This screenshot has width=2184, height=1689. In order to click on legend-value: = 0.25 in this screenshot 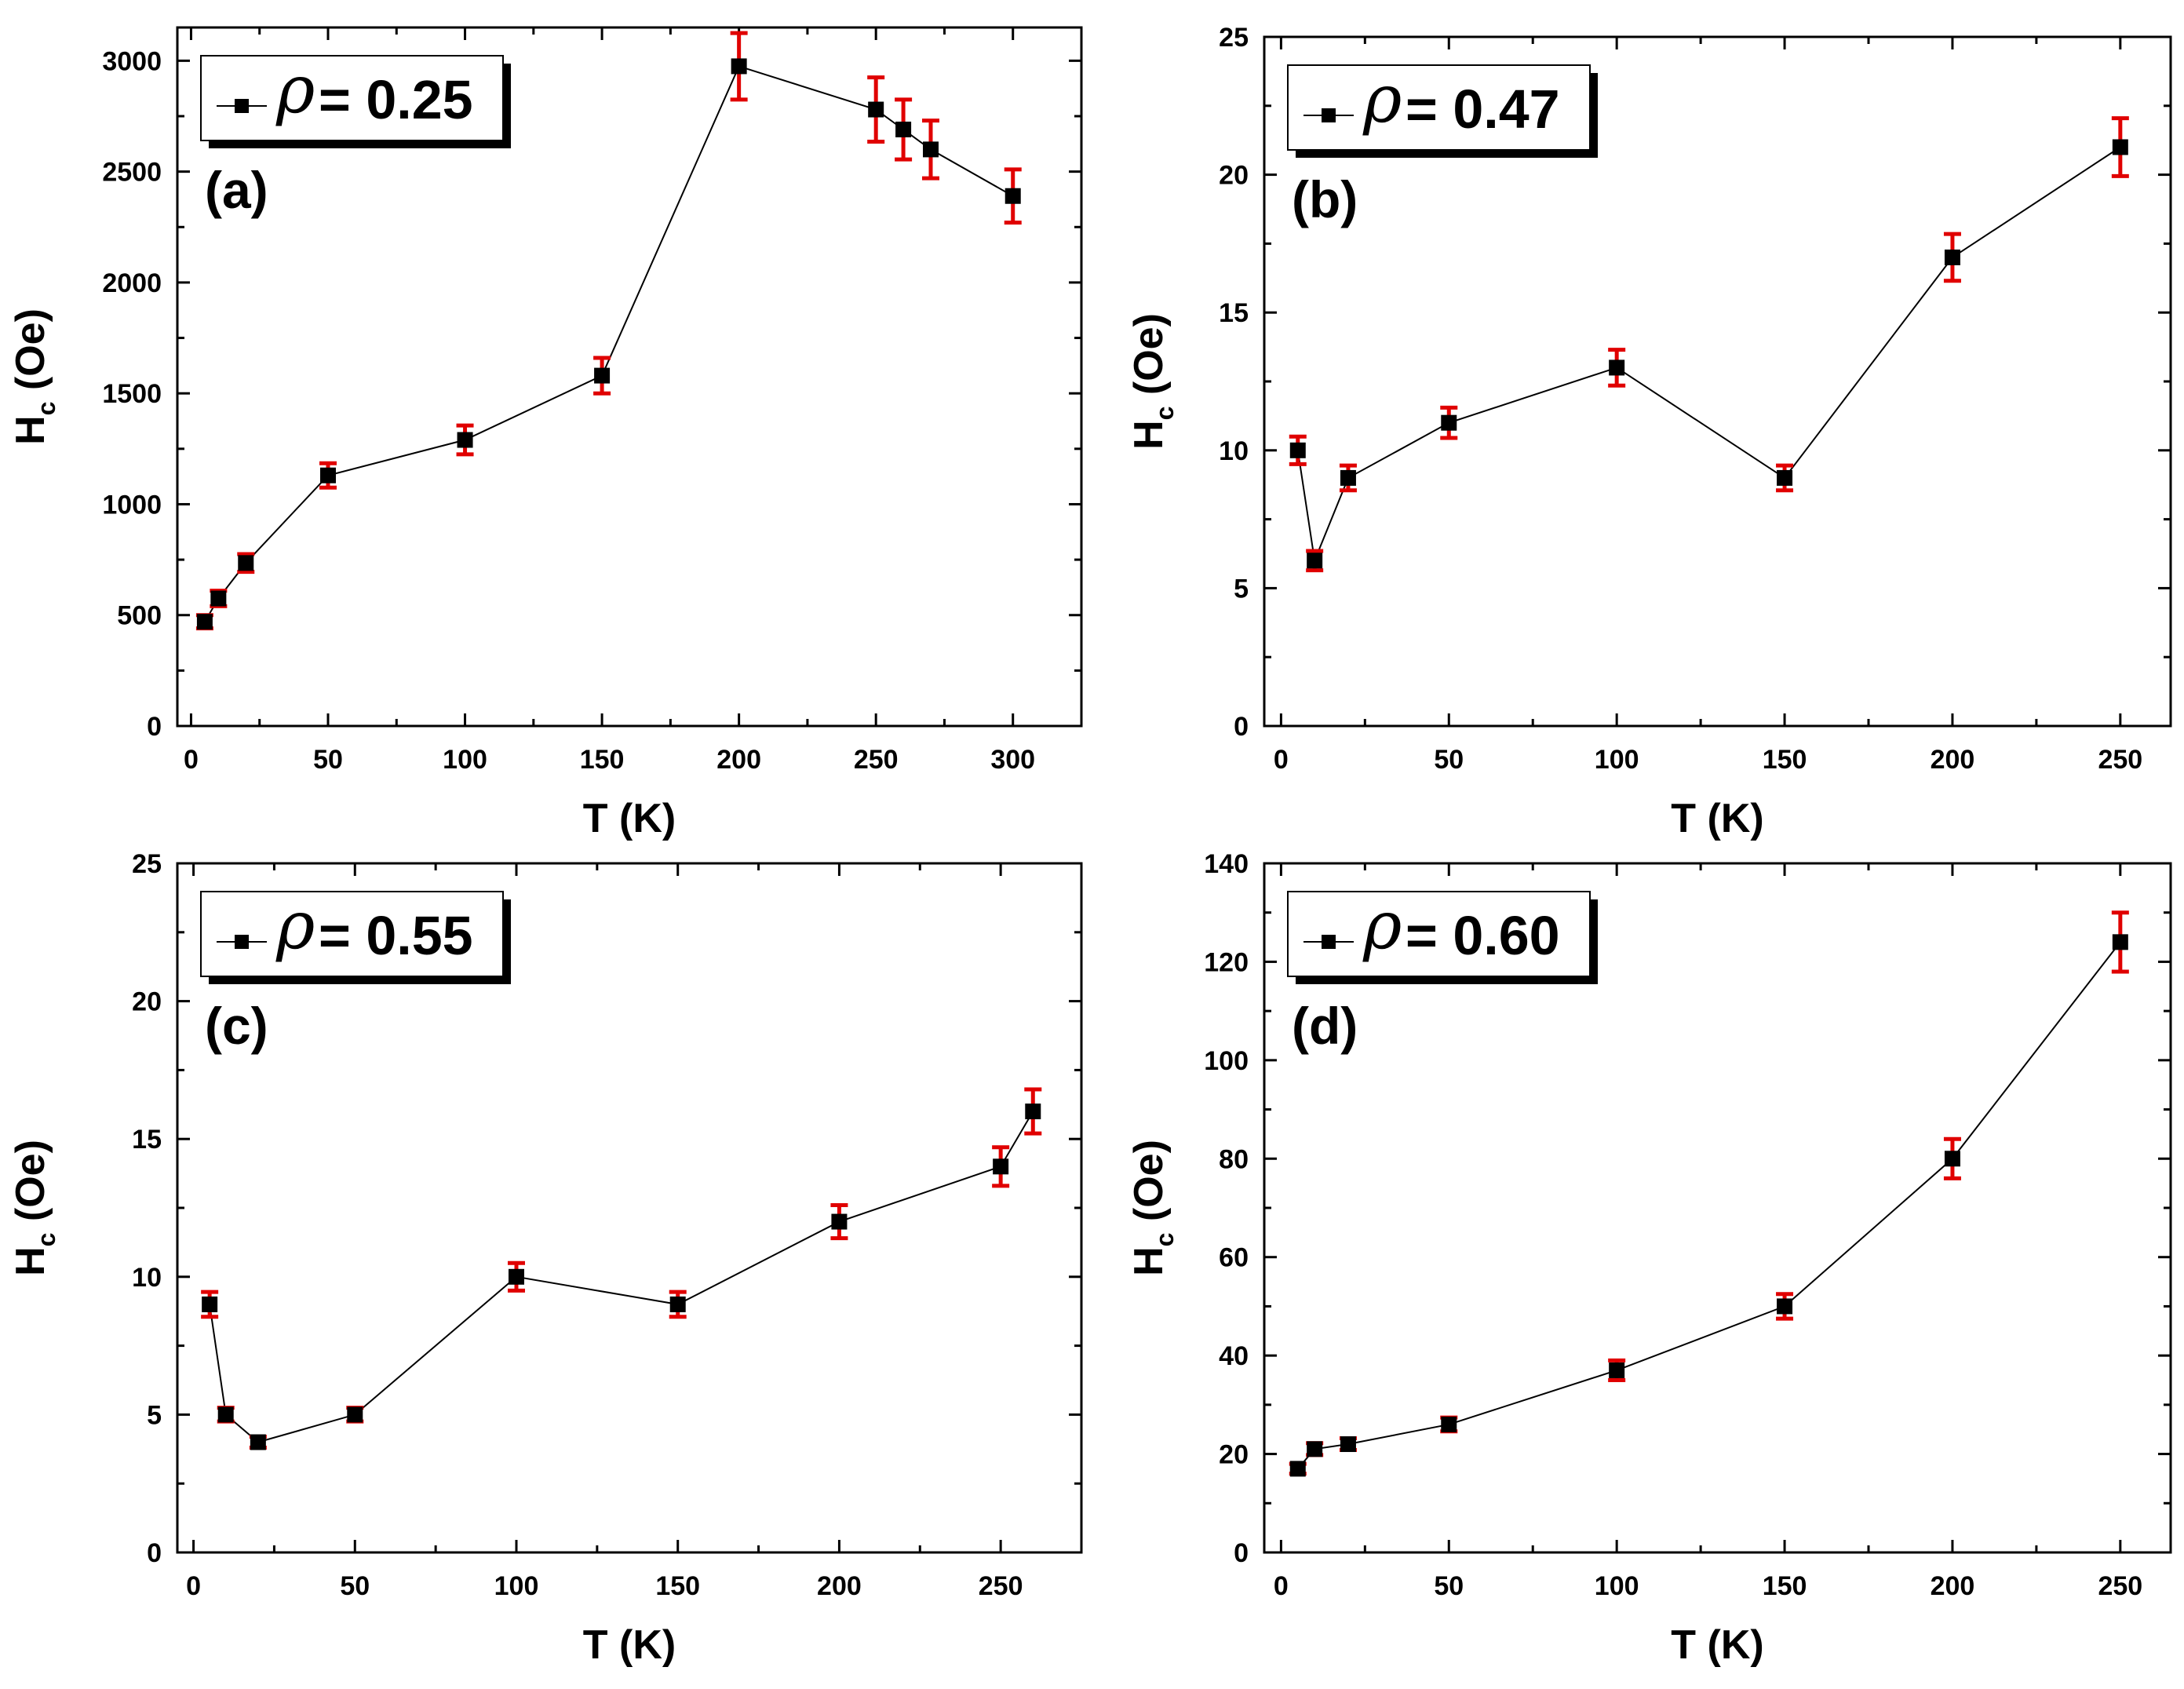, I will do `click(396, 99)`.